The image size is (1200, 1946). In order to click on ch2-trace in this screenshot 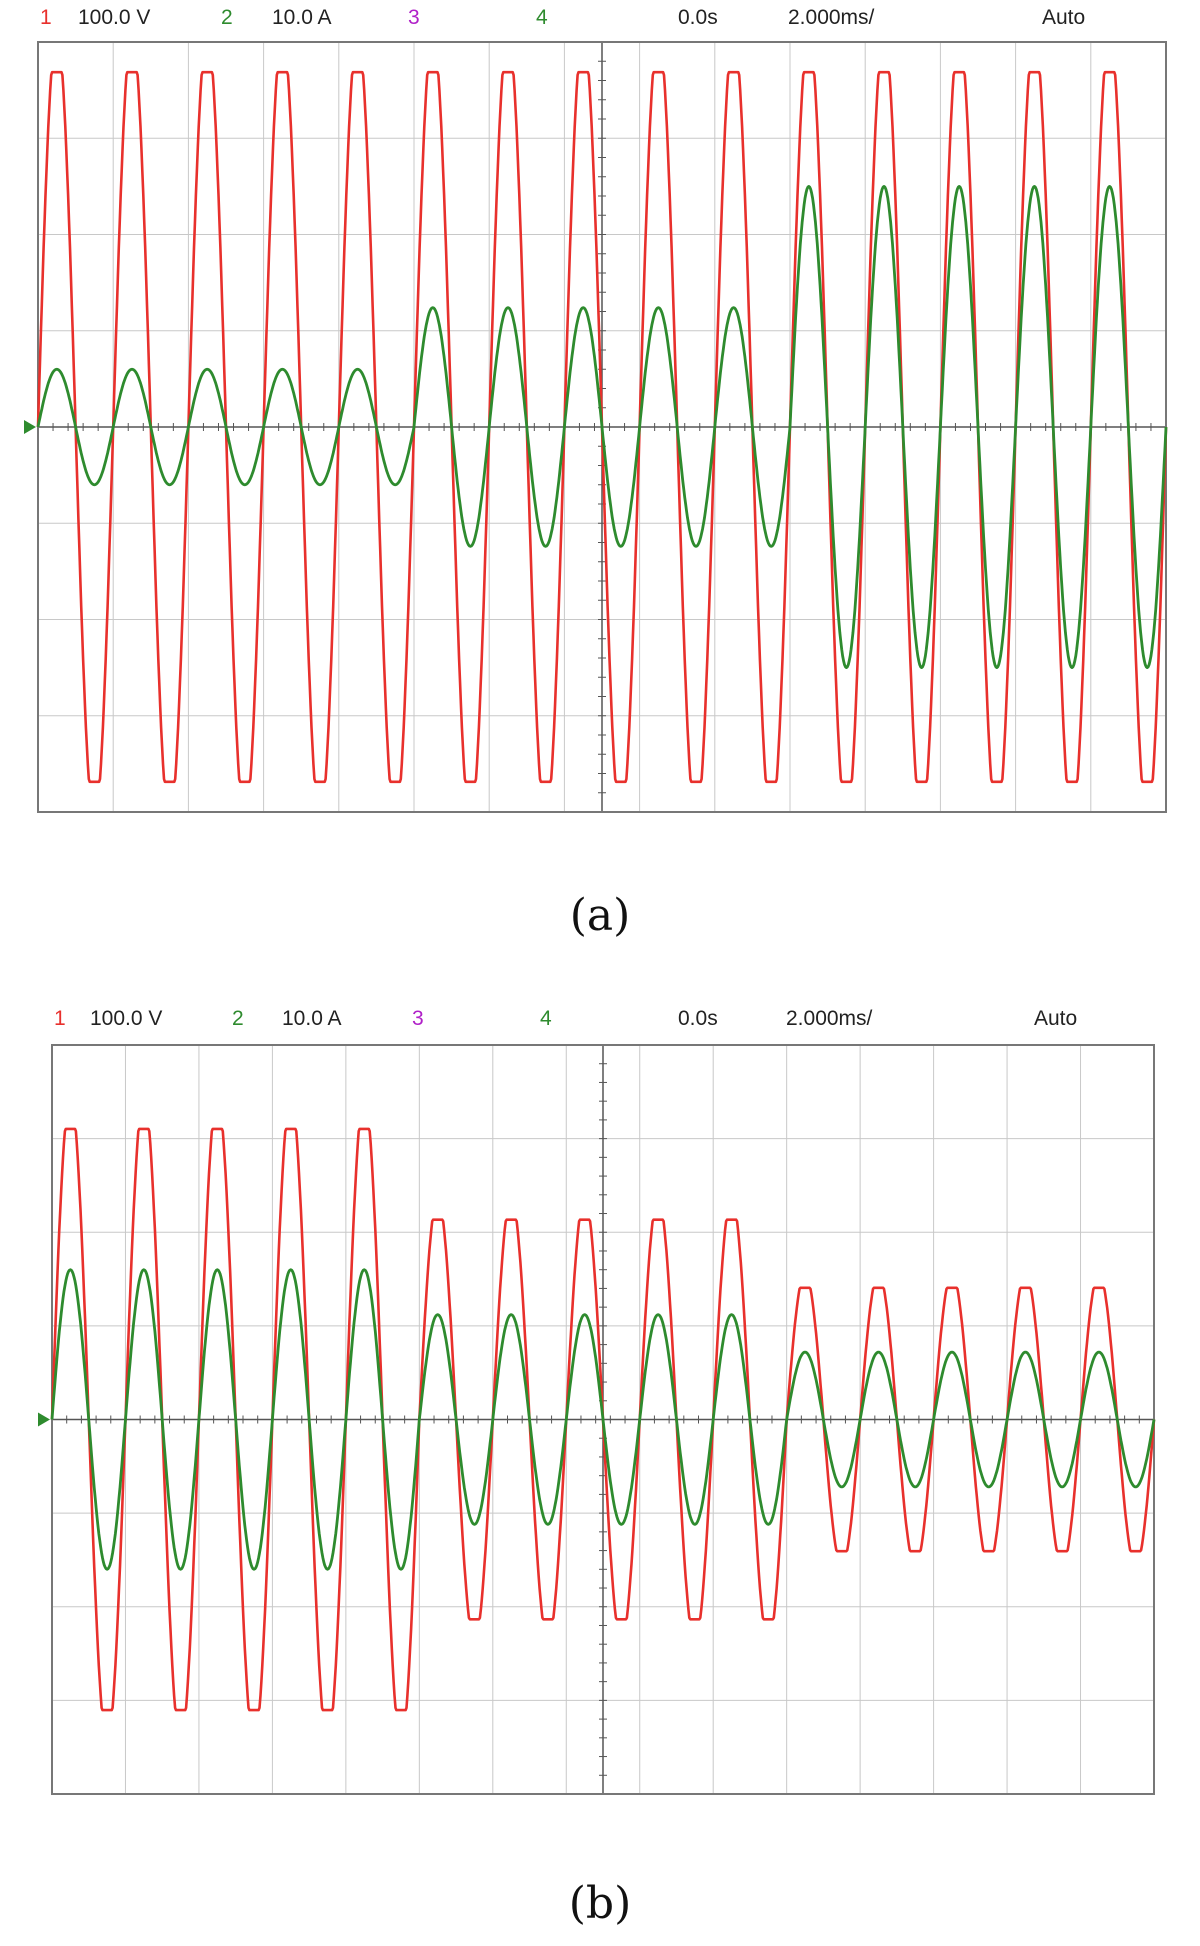, I will do `click(603, 1419)`.